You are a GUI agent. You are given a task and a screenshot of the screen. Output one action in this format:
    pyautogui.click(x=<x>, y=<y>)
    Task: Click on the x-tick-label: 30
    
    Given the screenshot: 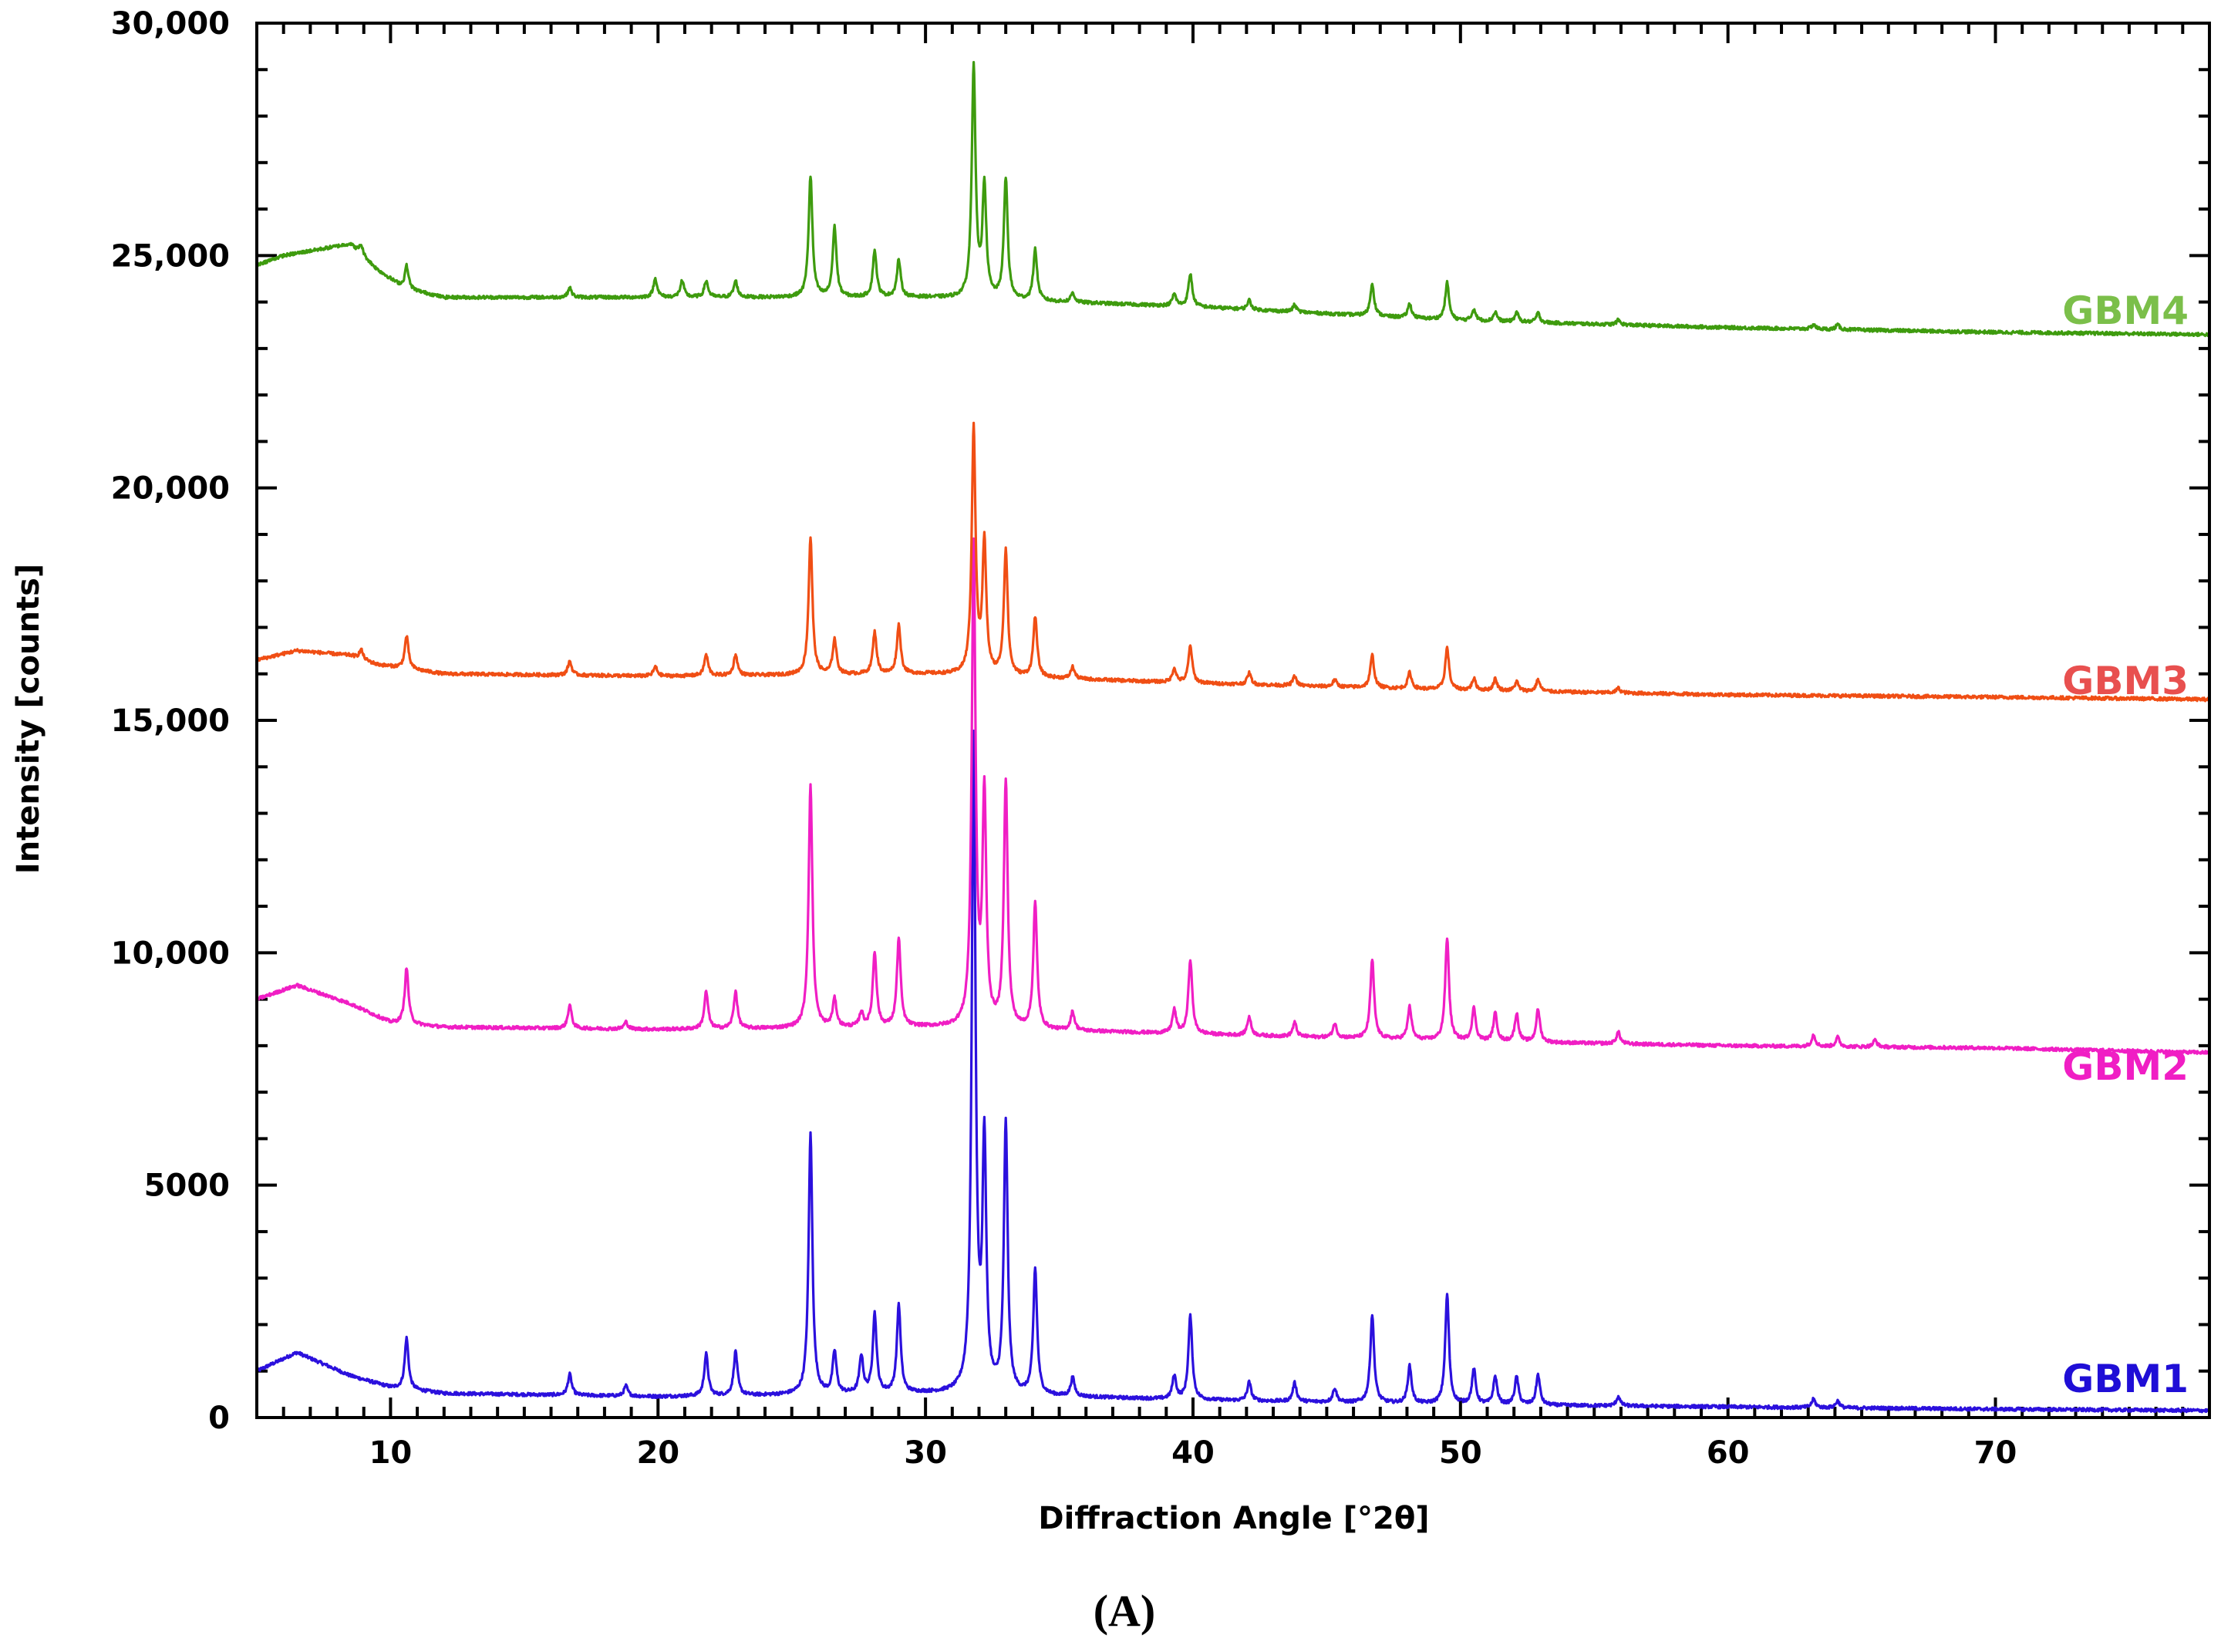 What is the action you would take?
    pyautogui.click(x=925, y=1453)
    